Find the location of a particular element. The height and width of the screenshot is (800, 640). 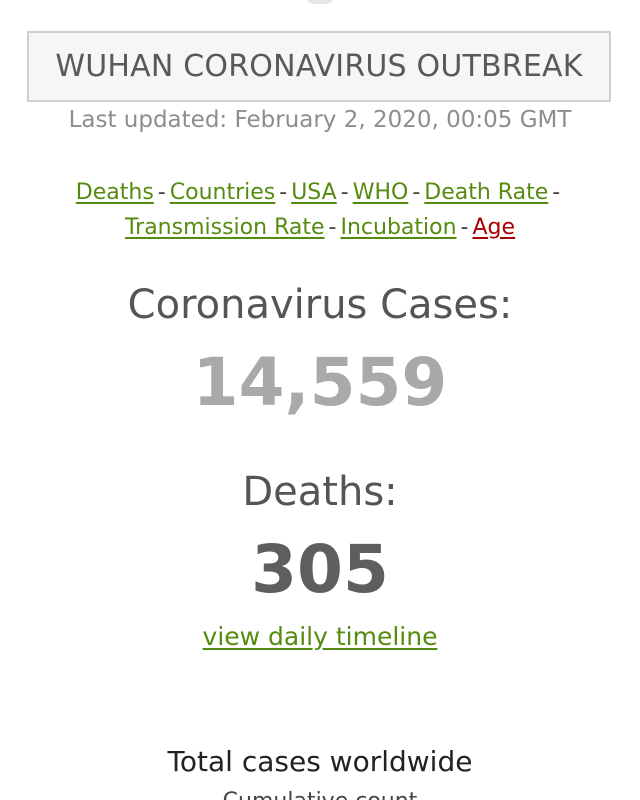

timeline-link-wrapper: view daily timeline is located at coordinates (320, 636).